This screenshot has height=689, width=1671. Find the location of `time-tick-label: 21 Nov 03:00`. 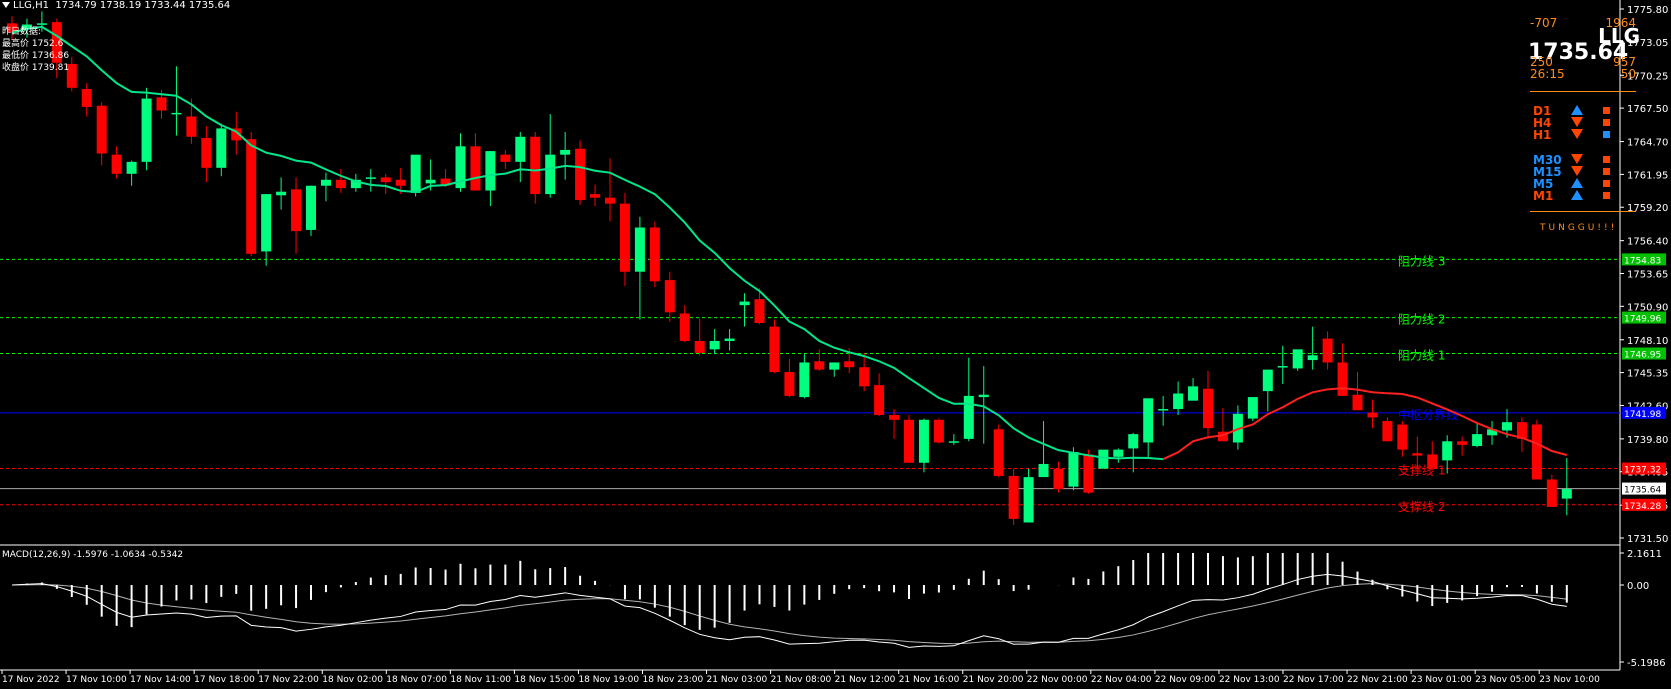

time-tick-label: 21 Nov 03:00 is located at coordinates (737, 680).